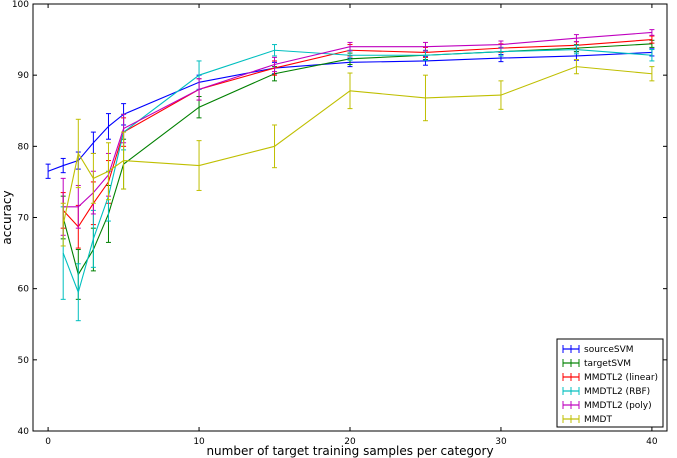 This screenshot has width=677, height=458. Describe the element at coordinates (24, 361) in the screenshot. I see `y-tick-label: 50` at that location.